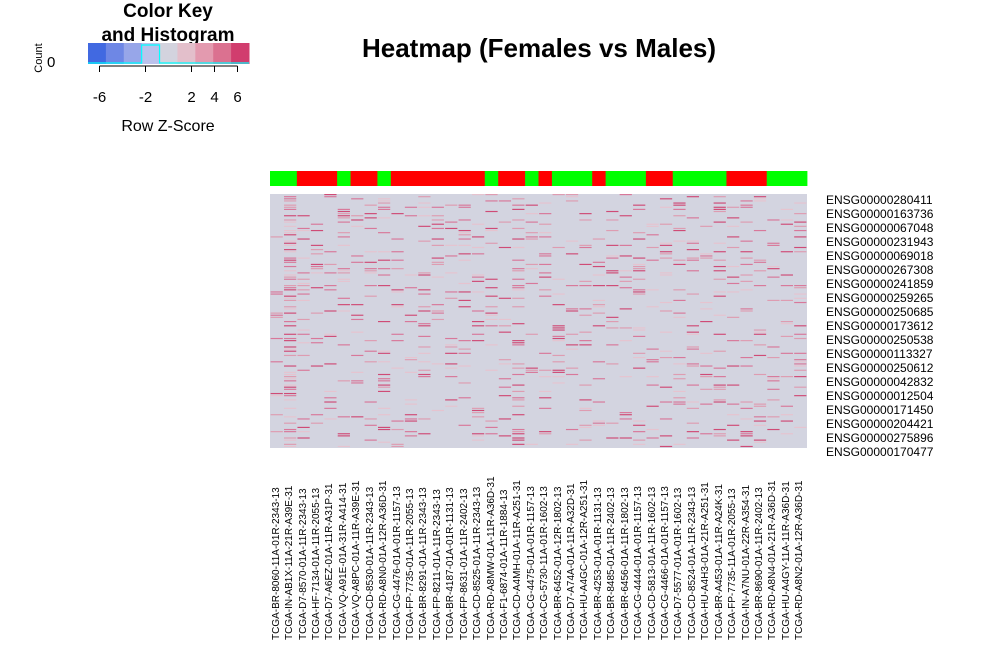  Describe the element at coordinates (545, 563) in the screenshot. I see `column-label: TCGA-CG-5730-11A-01R-1602-13` at that location.